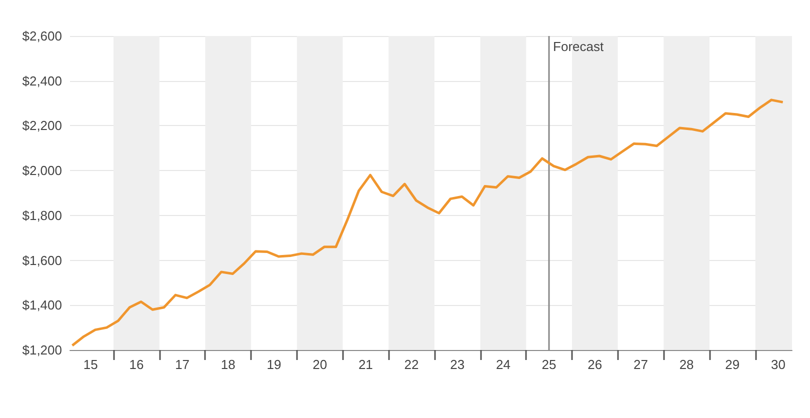 This screenshot has height=418, width=810. I want to click on x-tick-label: 23, so click(457, 364).